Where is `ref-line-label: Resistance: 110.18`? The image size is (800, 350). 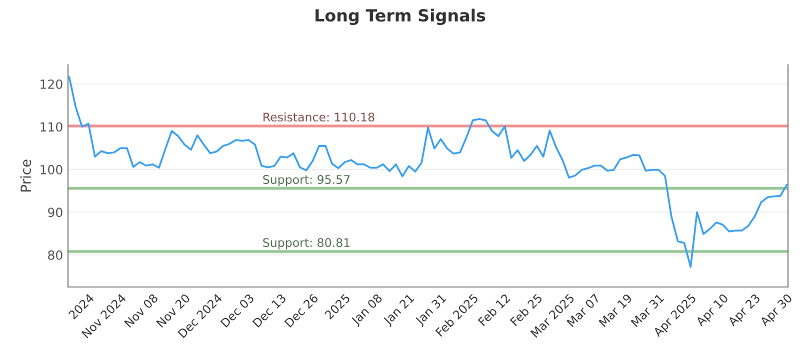
ref-line-label: Resistance: 110.18 is located at coordinates (319, 117).